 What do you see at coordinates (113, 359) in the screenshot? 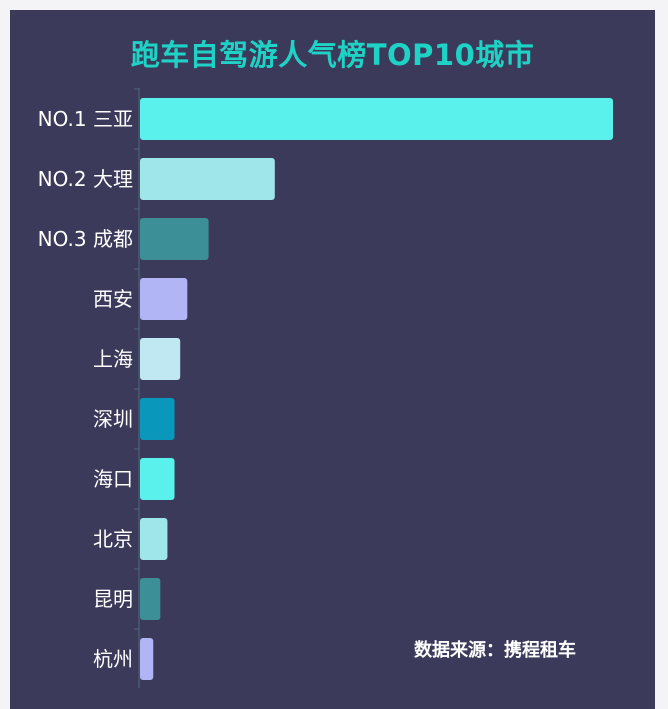
I see `category-label: 上海` at bounding box center [113, 359].